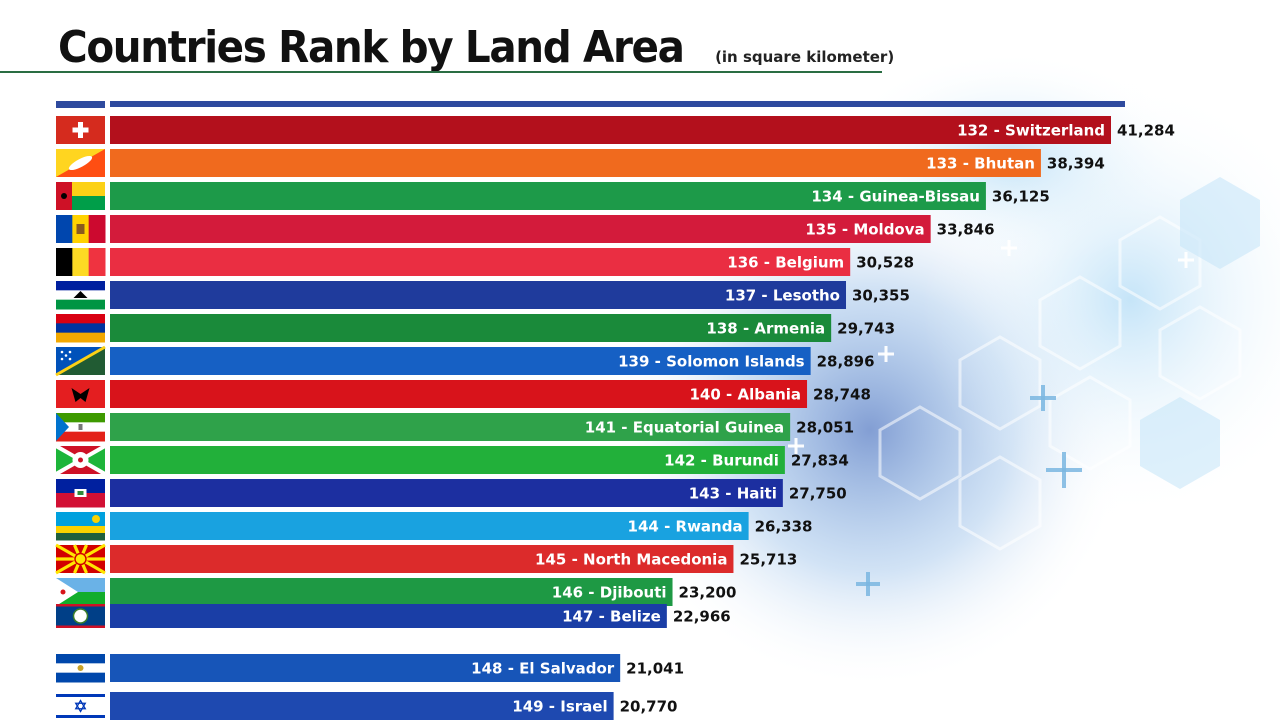 The image size is (1280, 720). Describe the element at coordinates (80, 559) in the screenshot. I see `flag-north-macedonia-icon` at that location.